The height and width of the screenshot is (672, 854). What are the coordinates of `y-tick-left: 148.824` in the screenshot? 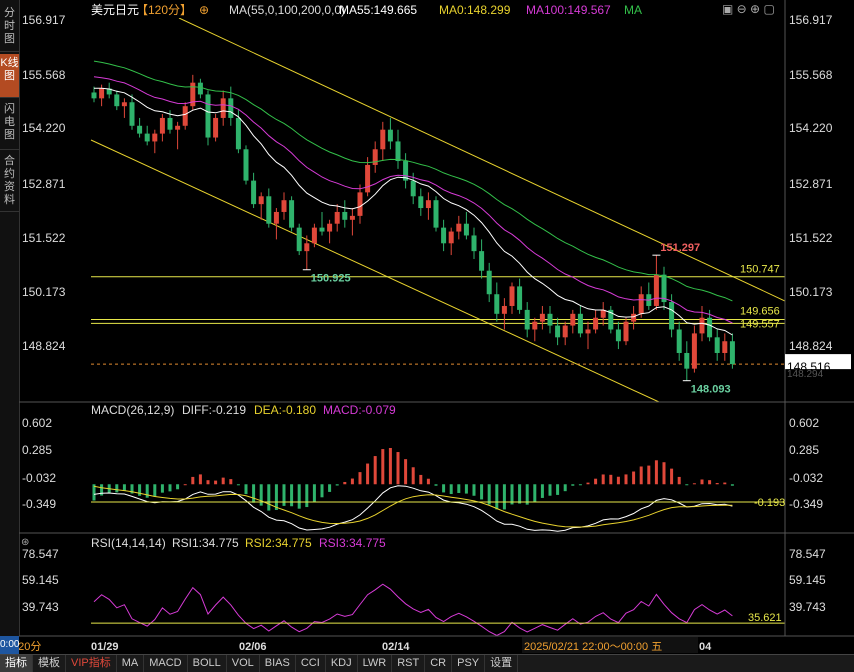 It's located at (44, 346).